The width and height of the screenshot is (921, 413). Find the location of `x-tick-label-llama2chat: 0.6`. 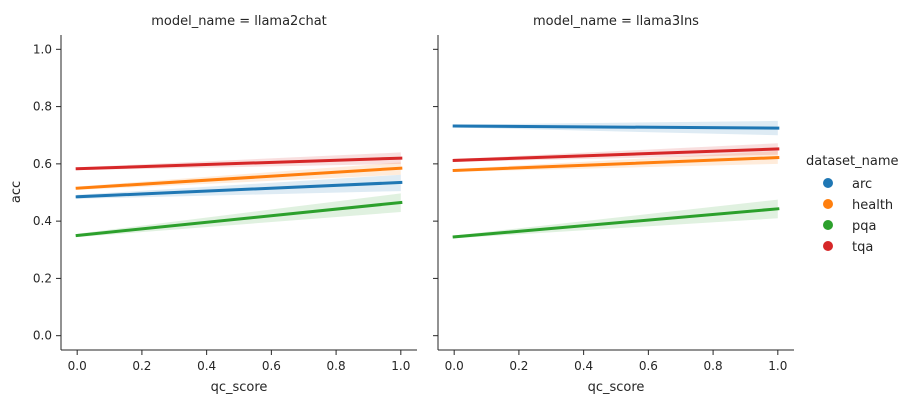

x-tick-label-llama2chat: 0.6 is located at coordinates (271, 366).